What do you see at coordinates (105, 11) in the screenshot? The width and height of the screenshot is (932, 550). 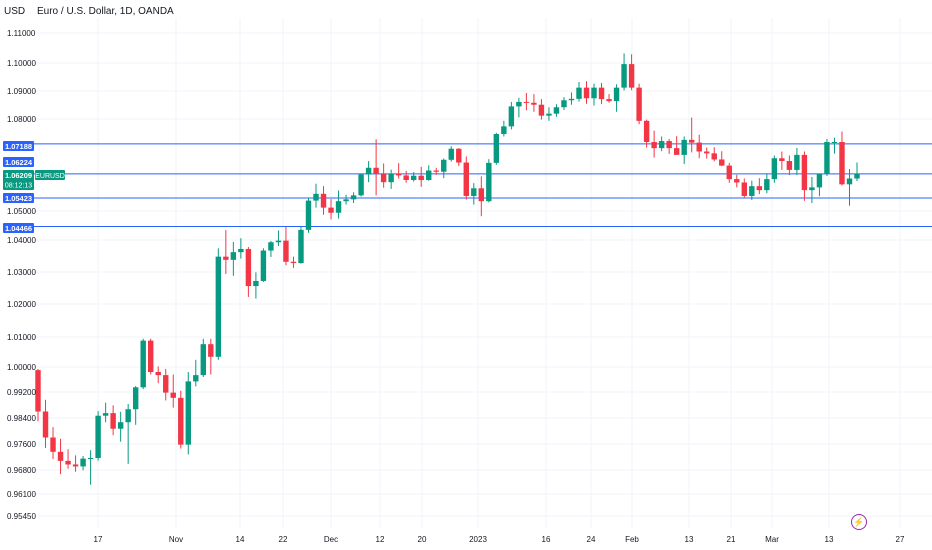 I see `symbol-title: Euro / U.S. Dollar, 1D, OANDA` at bounding box center [105, 11].